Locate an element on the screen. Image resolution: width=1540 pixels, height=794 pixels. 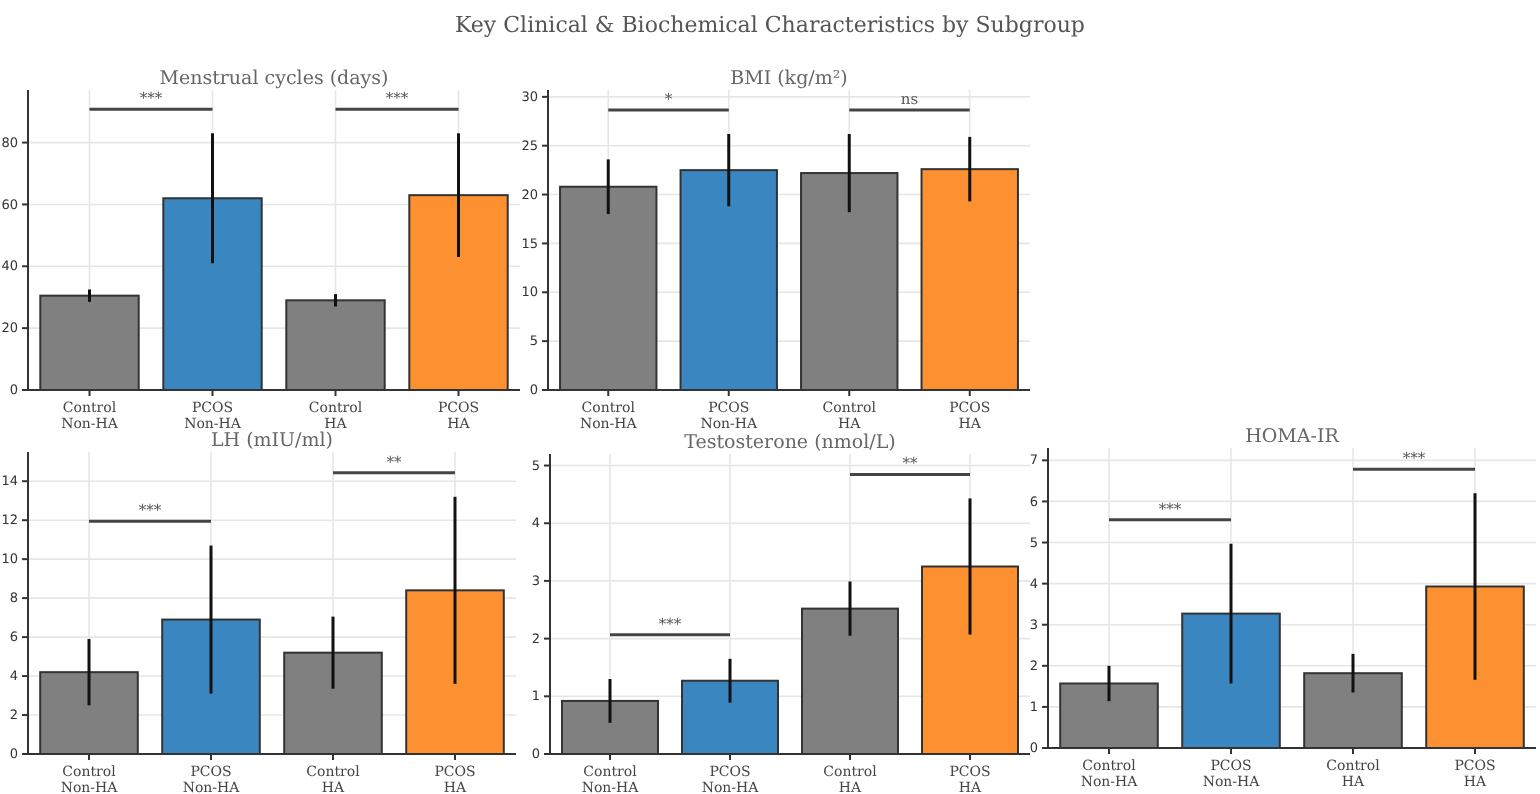
chart-title: Testosterone (nmol/L) is located at coordinates (790, 443).